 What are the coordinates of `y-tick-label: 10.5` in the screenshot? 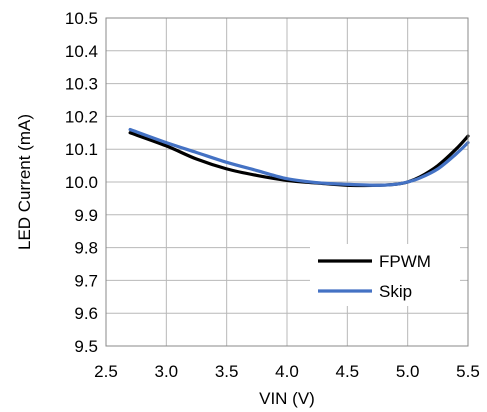 It's located at (81, 18).